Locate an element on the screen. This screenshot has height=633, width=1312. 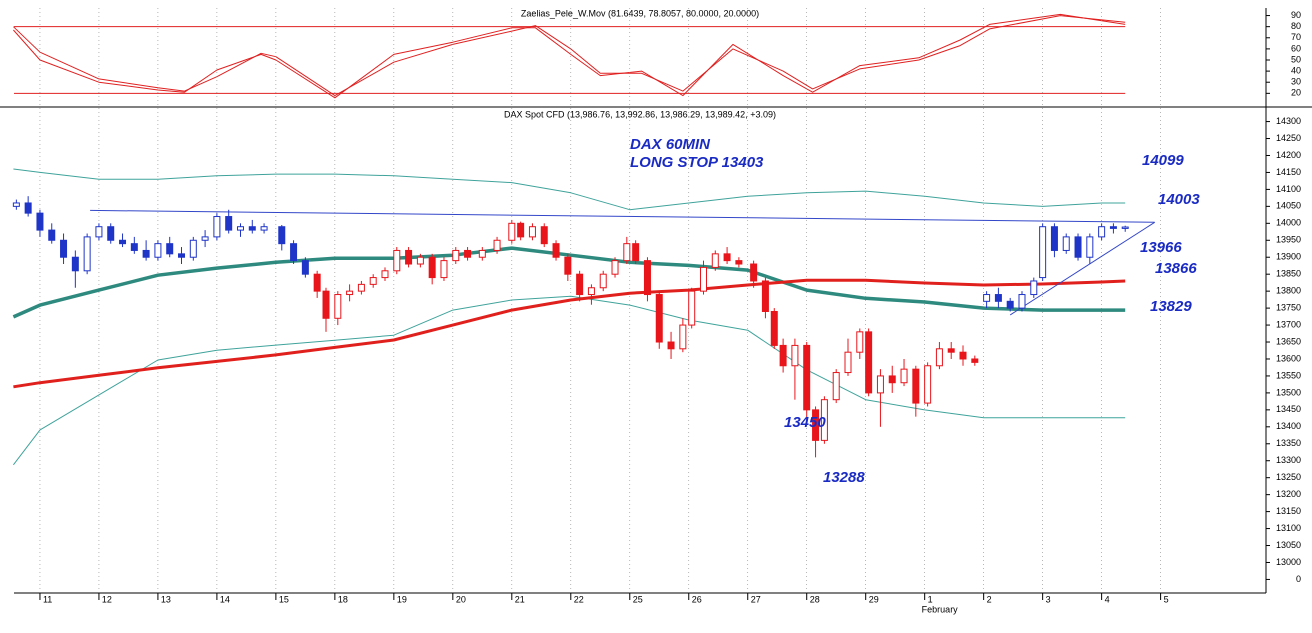
x-tick-label: 21 is located at coordinates (520, 599).